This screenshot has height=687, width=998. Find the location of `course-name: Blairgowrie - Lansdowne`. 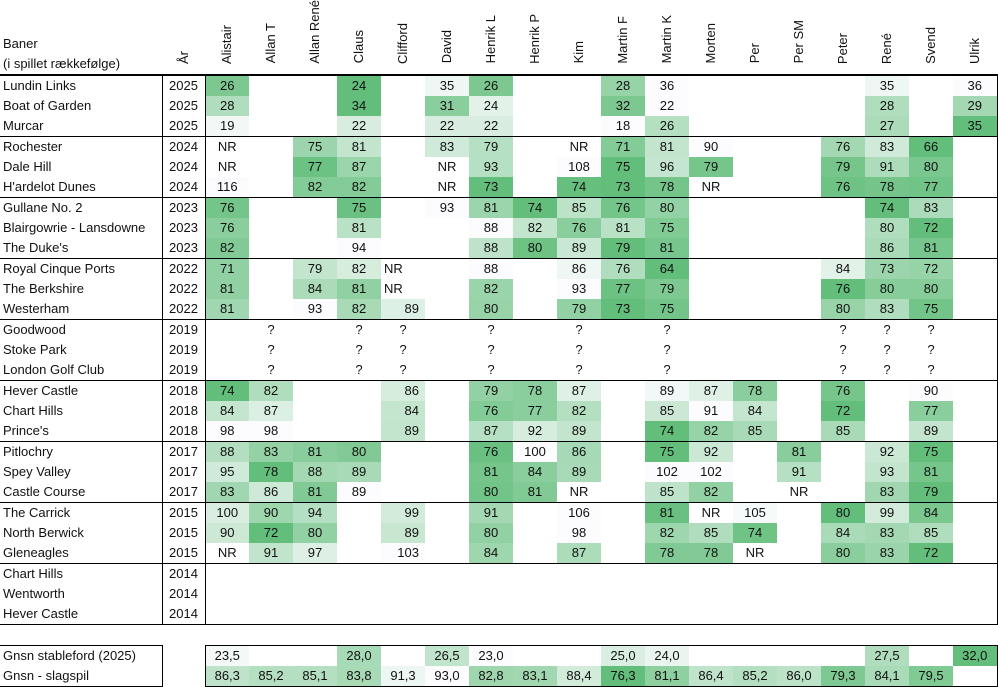

course-name: Blairgowrie - Lansdowne is located at coordinates (81, 227).